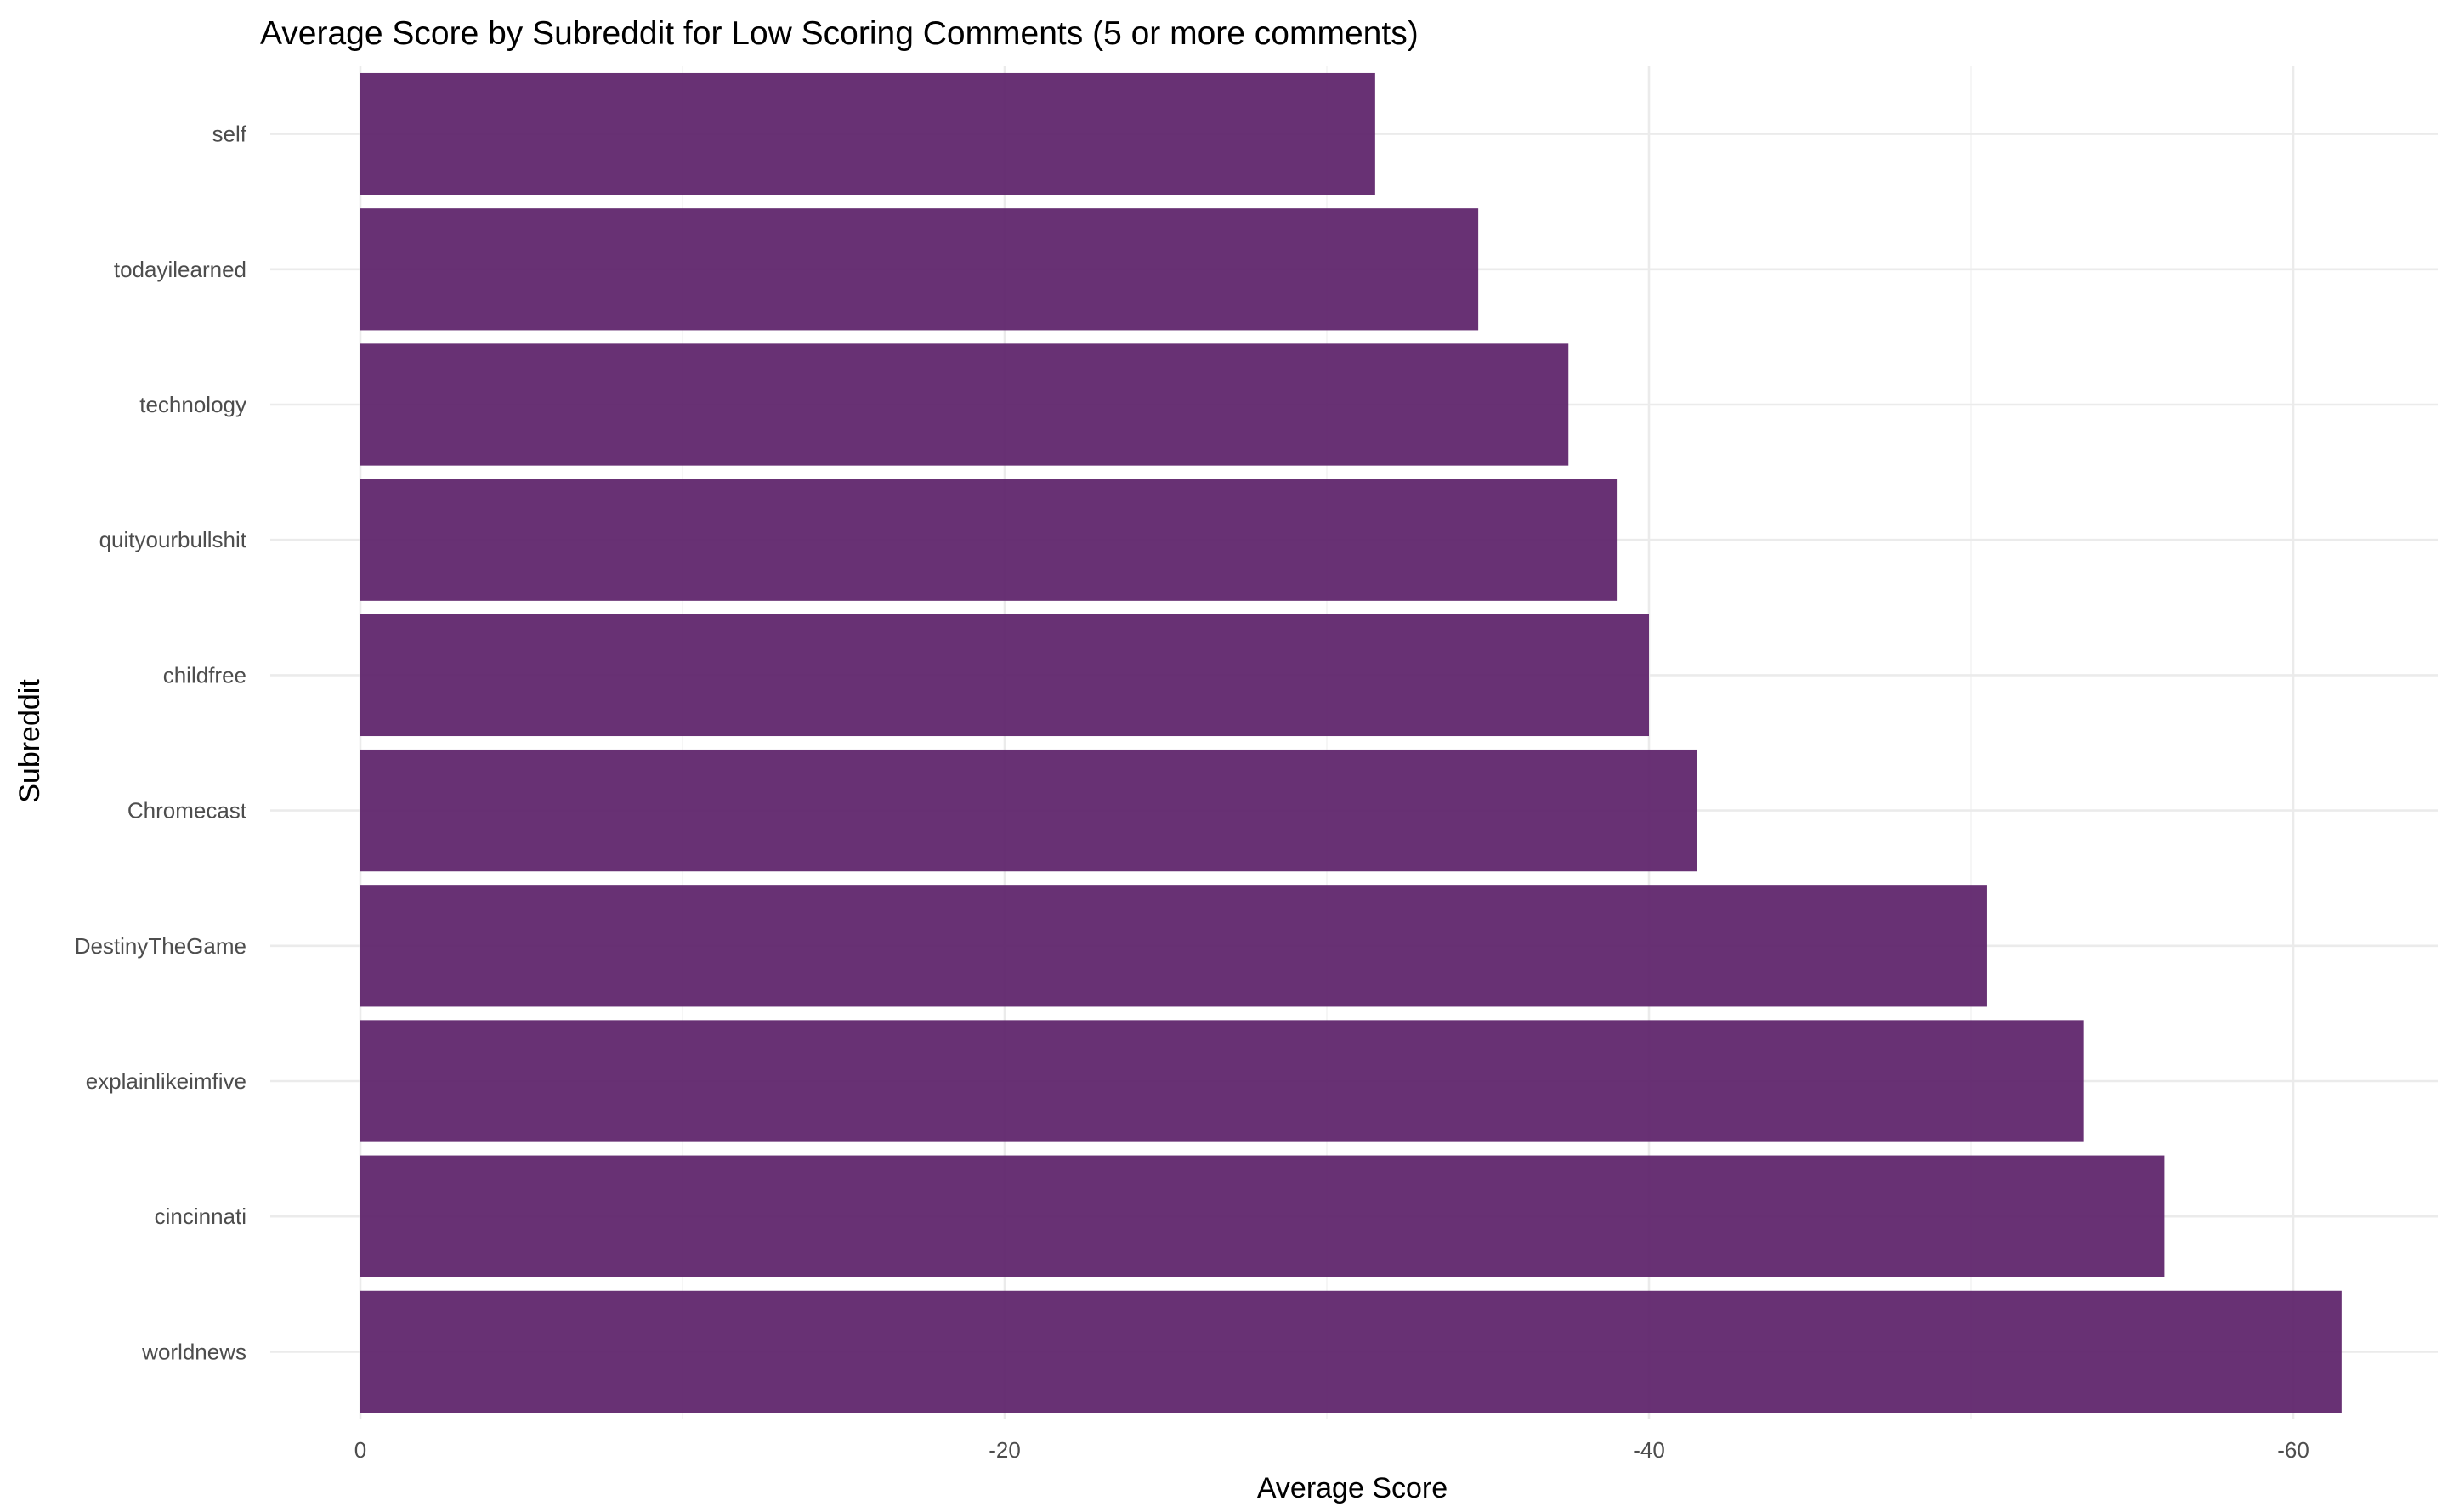  What do you see at coordinates (1352, 1488) in the screenshot?
I see `x-axis-title: Average Score` at bounding box center [1352, 1488].